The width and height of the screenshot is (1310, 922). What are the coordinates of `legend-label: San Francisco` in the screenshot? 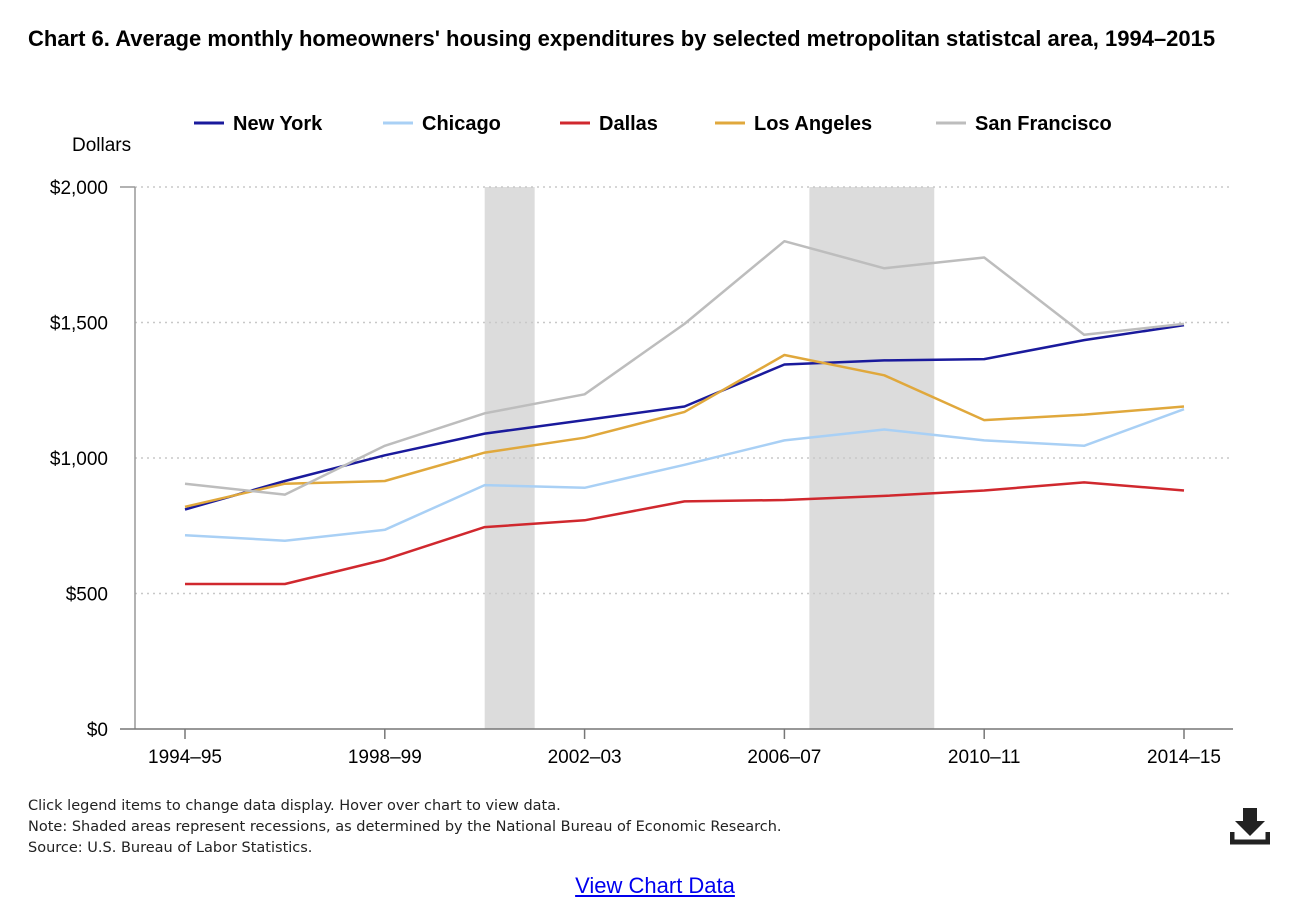 It's located at (1043, 124).